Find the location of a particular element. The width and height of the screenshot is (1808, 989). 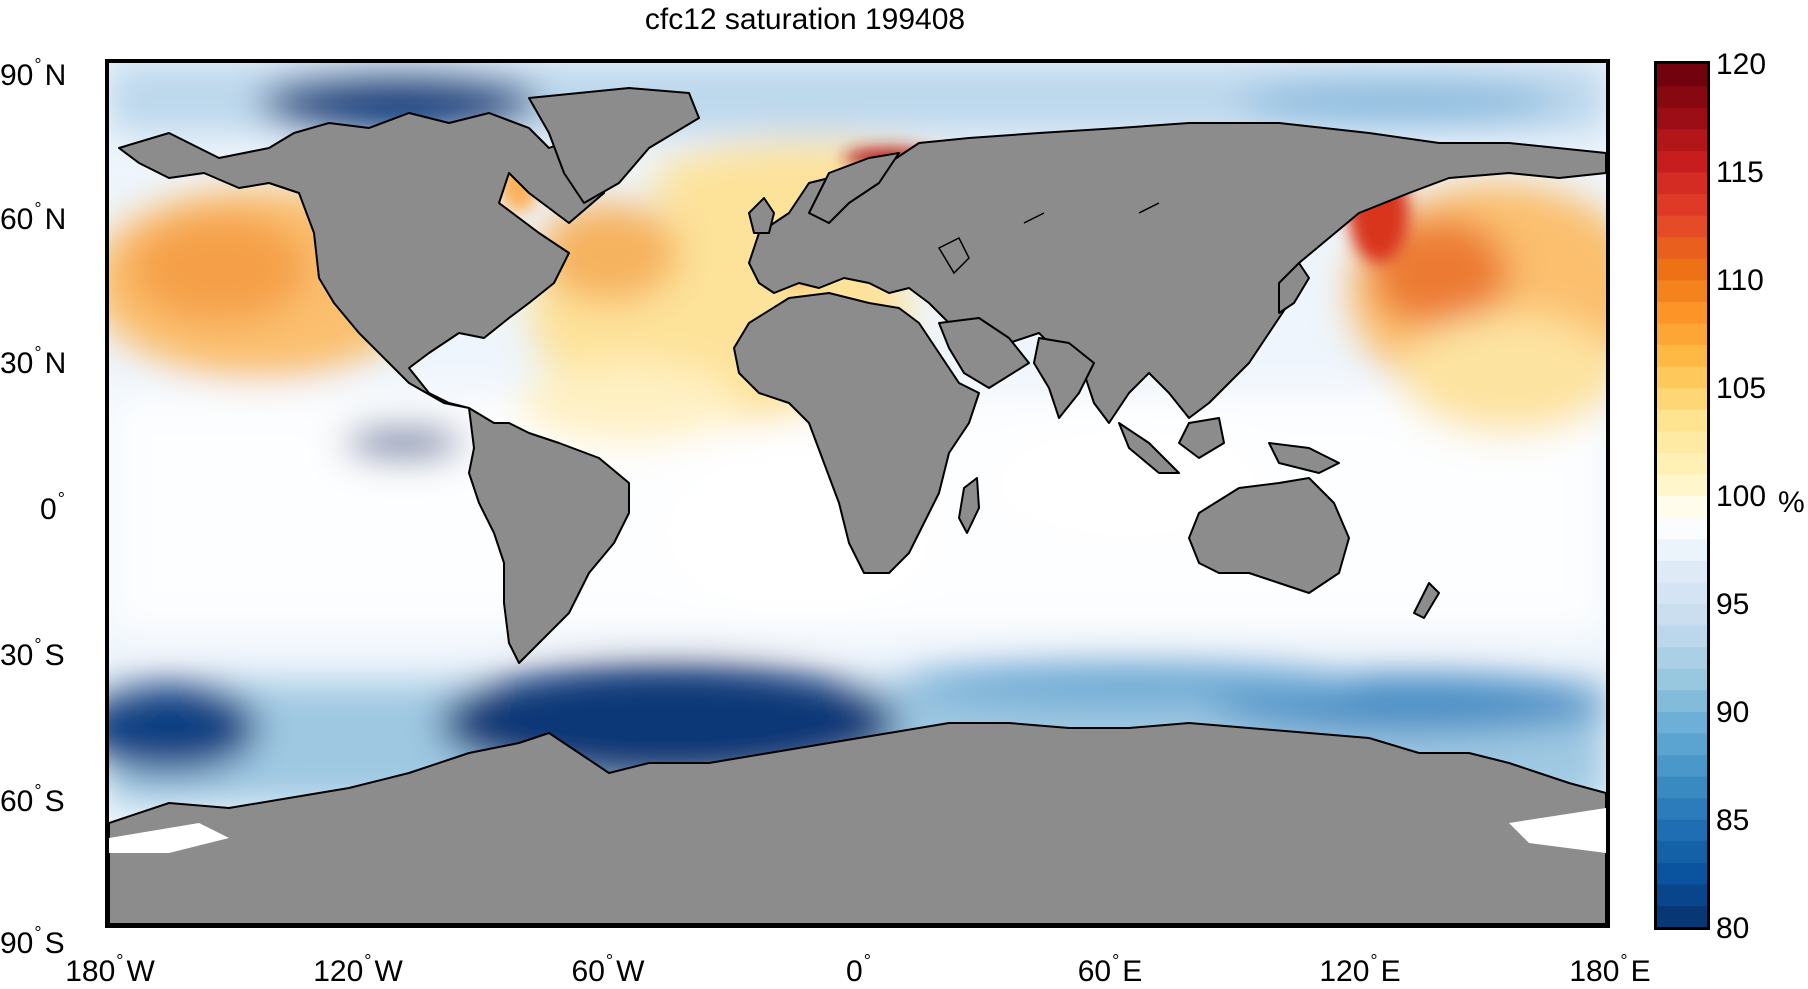

colorbar-tick-95: 95 is located at coordinates (1733, 604).